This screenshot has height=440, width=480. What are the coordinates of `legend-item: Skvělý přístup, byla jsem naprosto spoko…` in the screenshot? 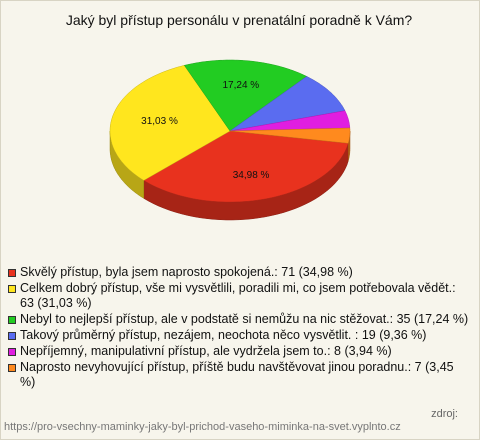 It's located at (239, 272).